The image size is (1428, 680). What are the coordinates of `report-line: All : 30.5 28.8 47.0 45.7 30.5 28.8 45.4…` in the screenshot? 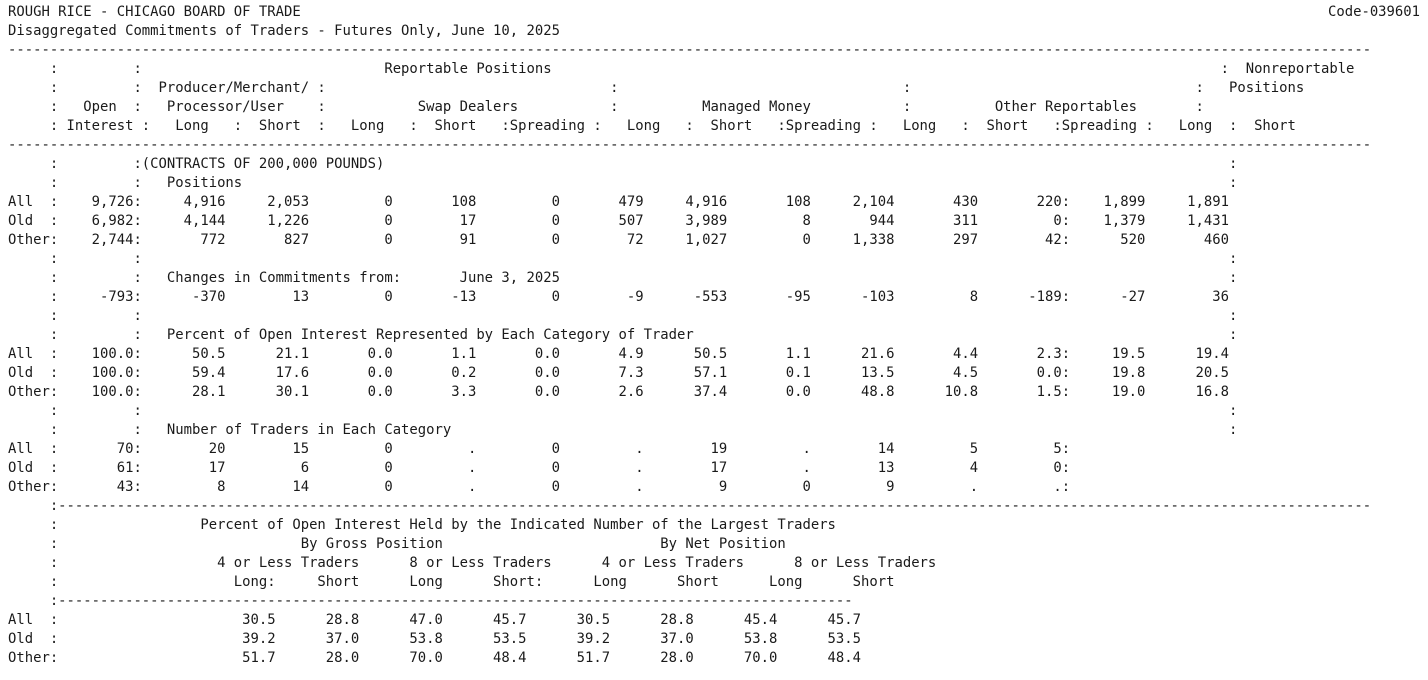 It's located at (435, 620).